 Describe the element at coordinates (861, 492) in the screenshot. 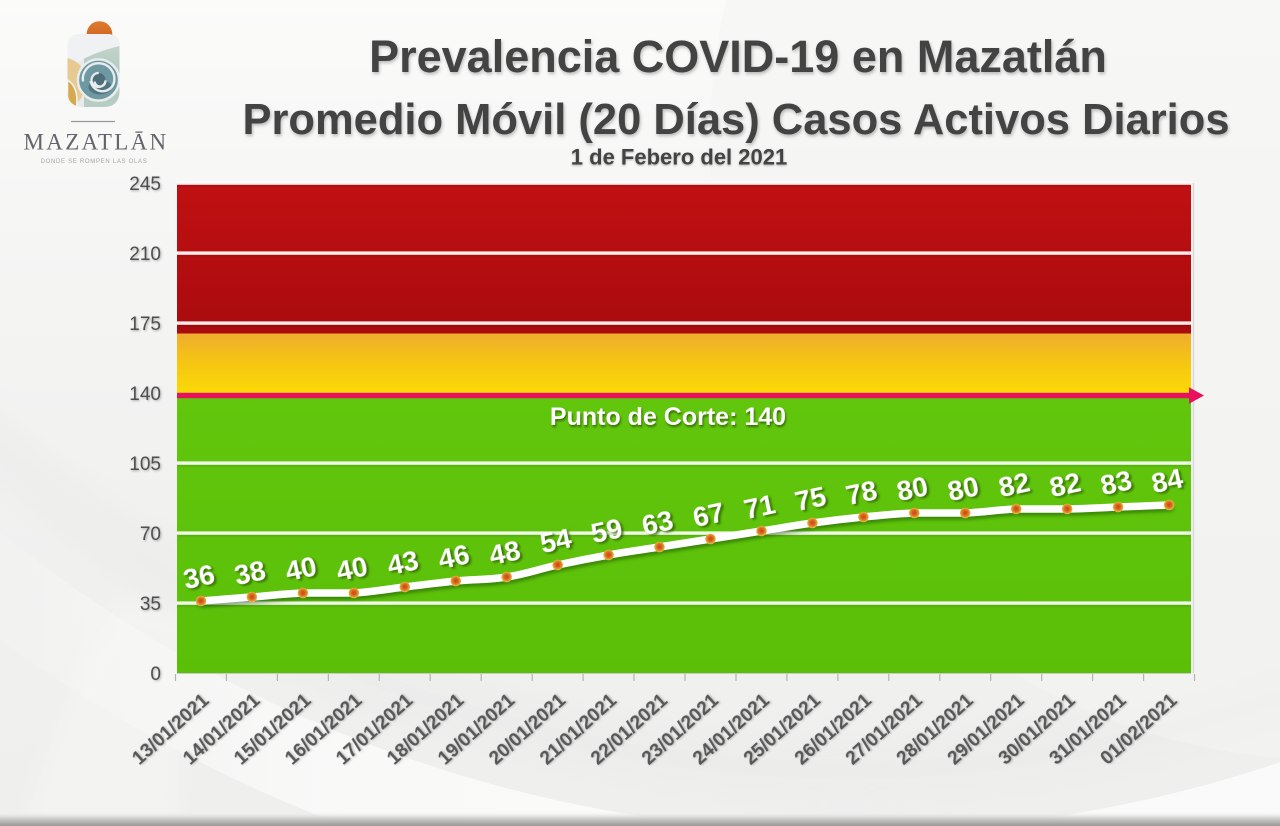

I see `svg-text: 78` at that location.